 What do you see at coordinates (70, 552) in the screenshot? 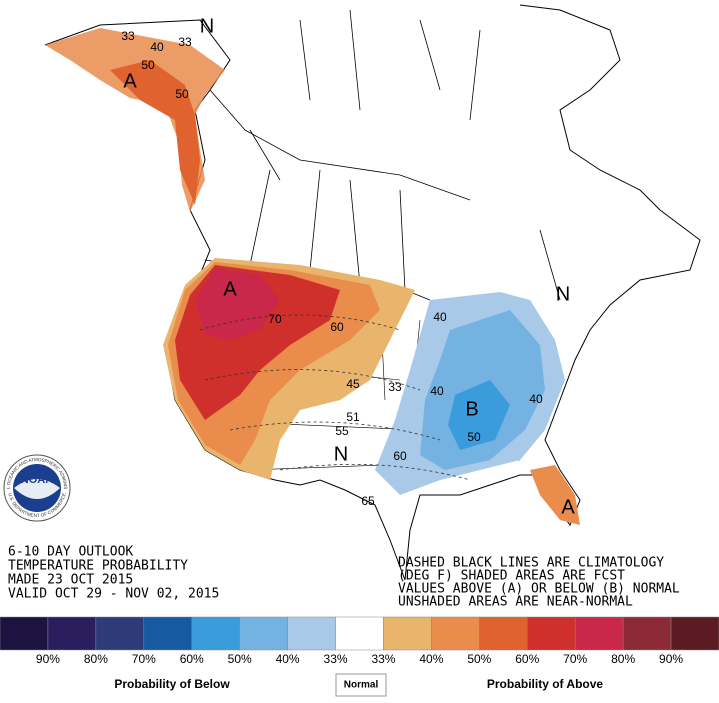
I see `outlook-line: 6-10 DAY OUTLOOK` at bounding box center [70, 552].